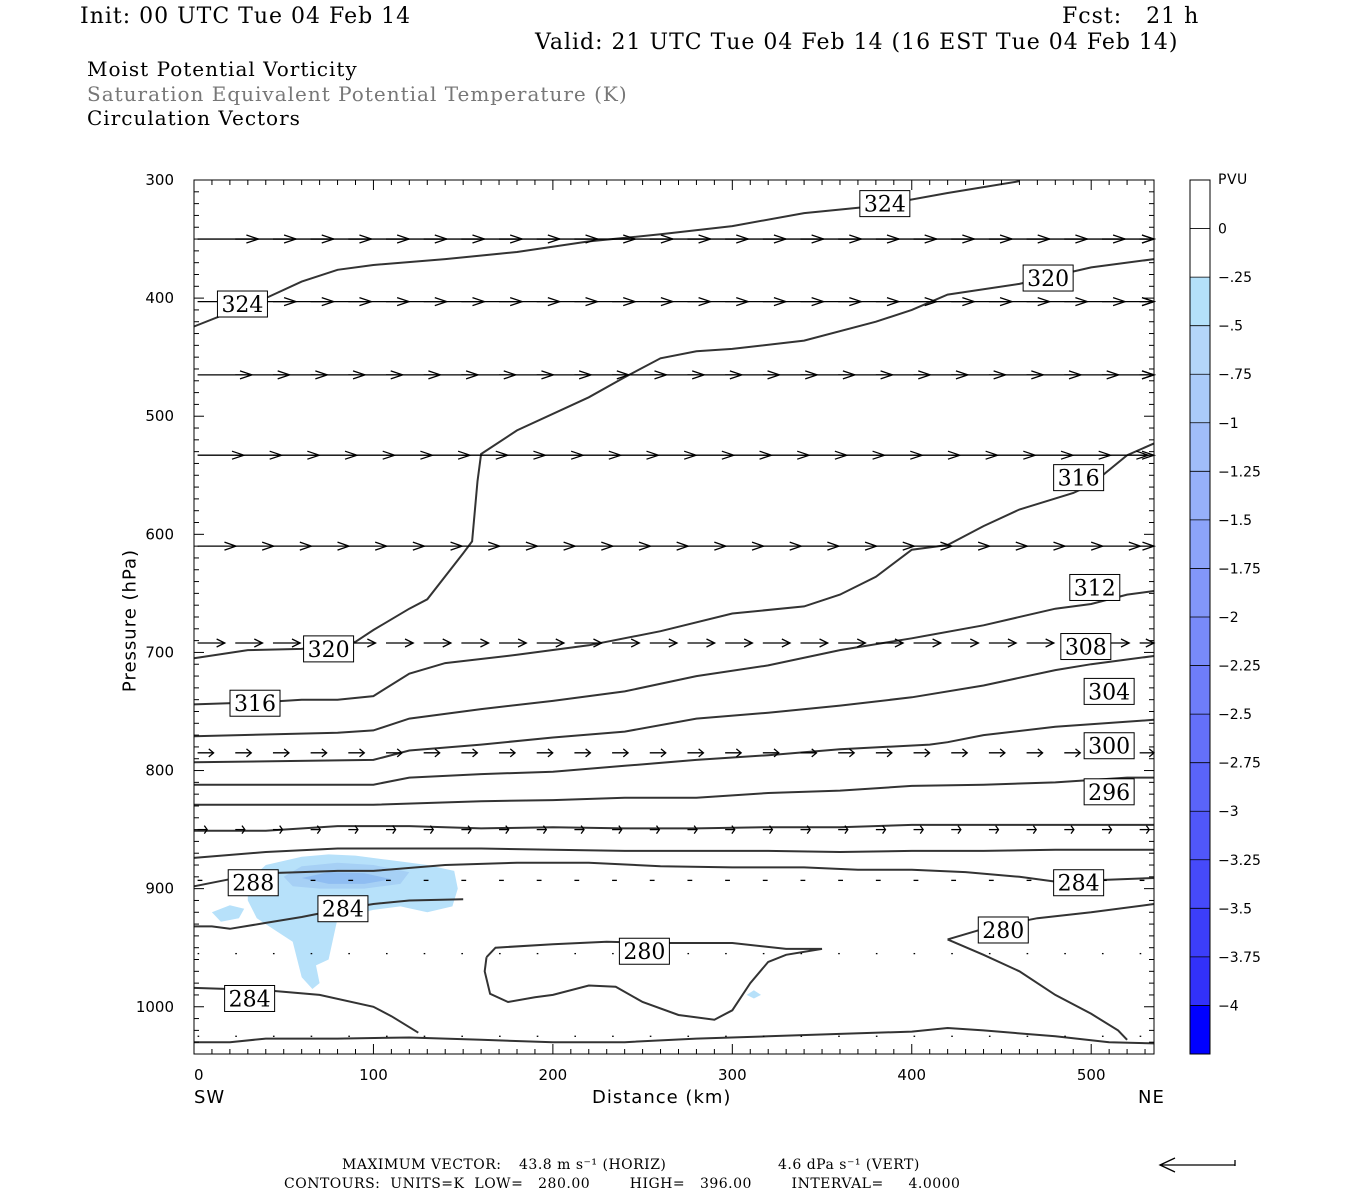 The height and width of the screenshot is (1200, 1350). I want to click on colorbar-label: −2, so click(1228, 618).